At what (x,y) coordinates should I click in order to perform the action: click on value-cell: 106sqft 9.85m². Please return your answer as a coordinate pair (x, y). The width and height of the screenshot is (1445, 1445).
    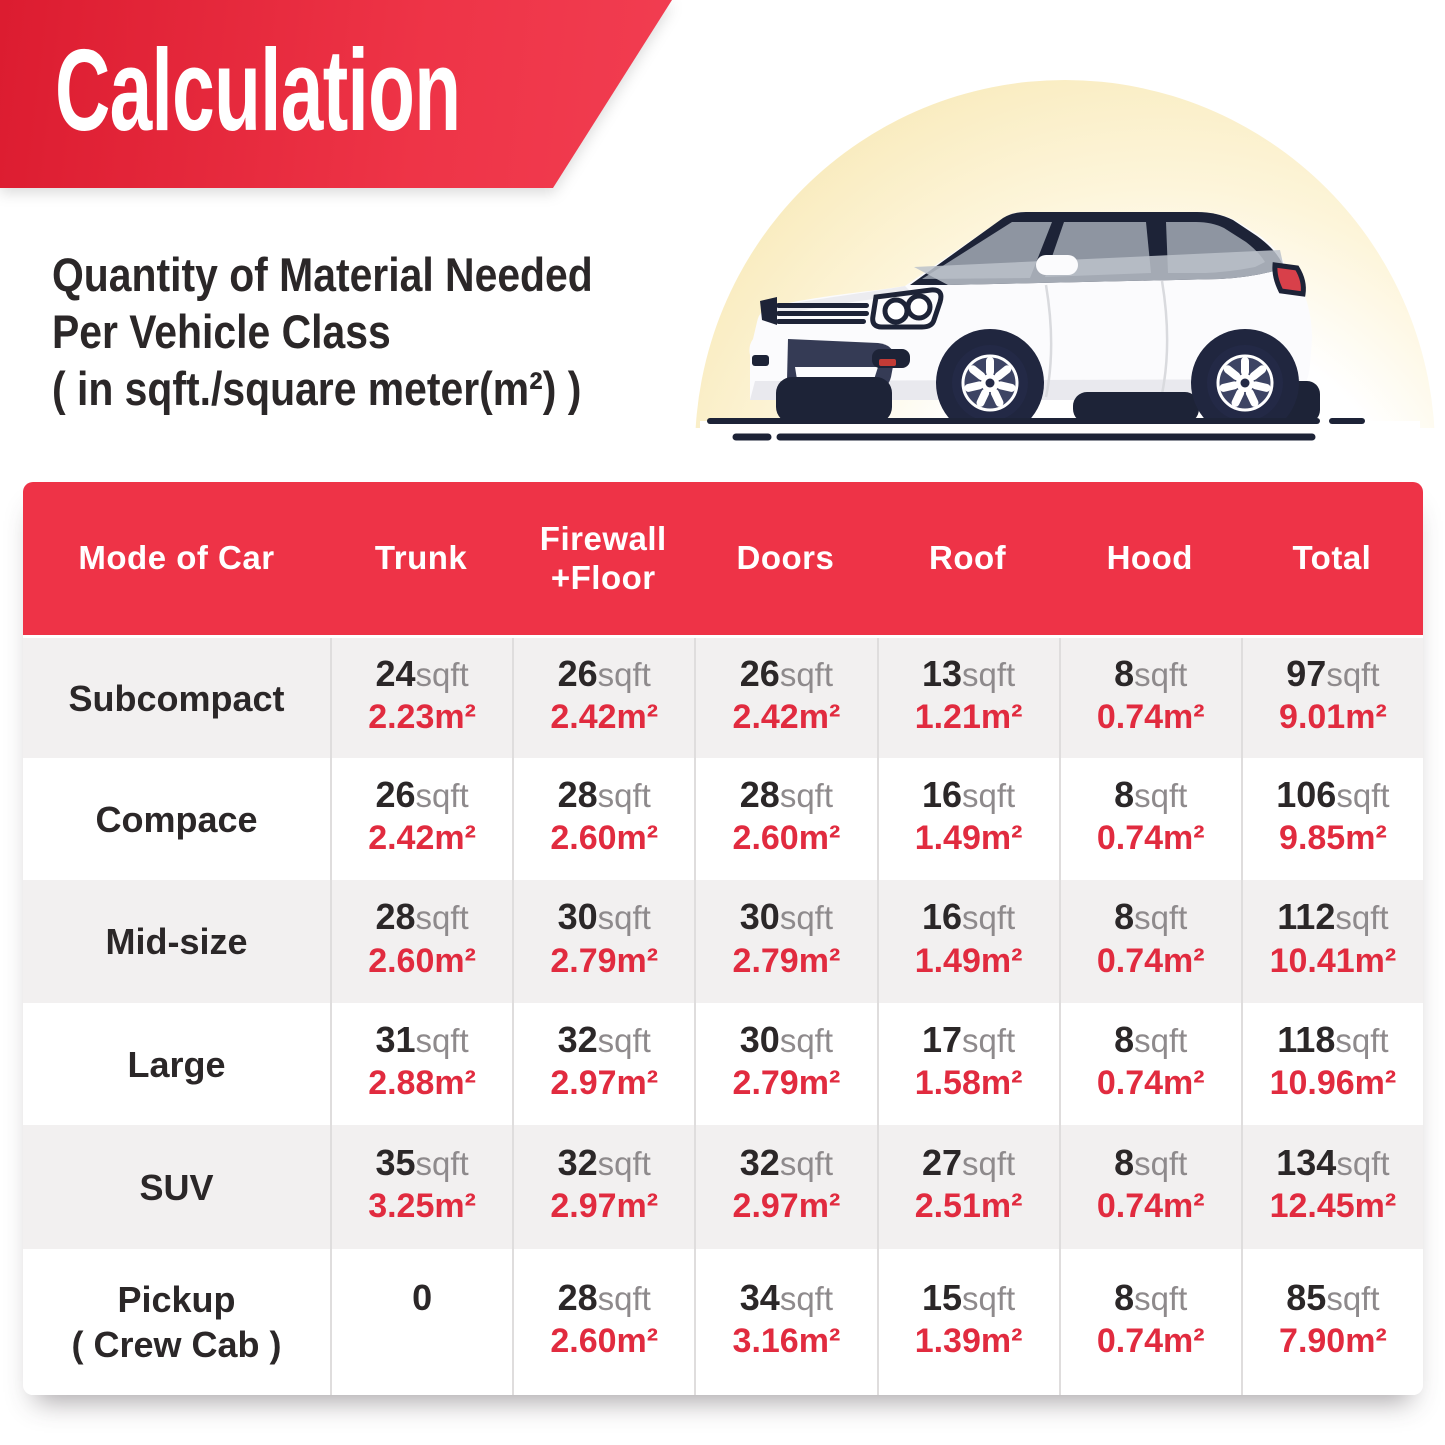
    Looking at the image, I should click on (1331, 819).